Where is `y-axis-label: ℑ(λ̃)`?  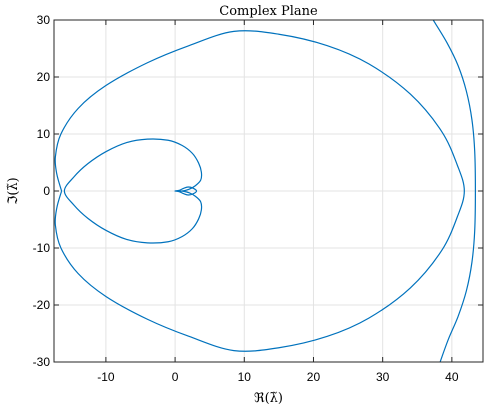
y-axis-label: ℑ(λ̃) is located at coordinates (13, 190).